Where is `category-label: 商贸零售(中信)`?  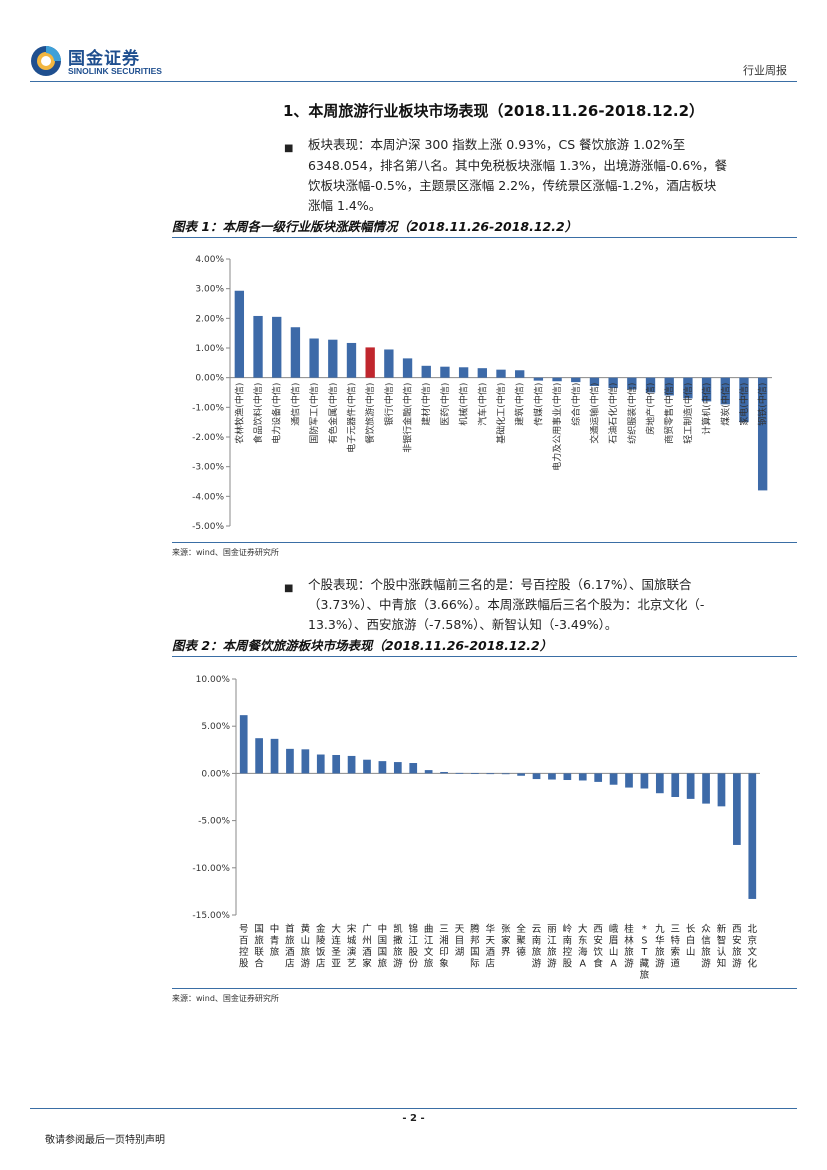 category-label: 商贸零售(中信) is located at coordinates (669, 413).